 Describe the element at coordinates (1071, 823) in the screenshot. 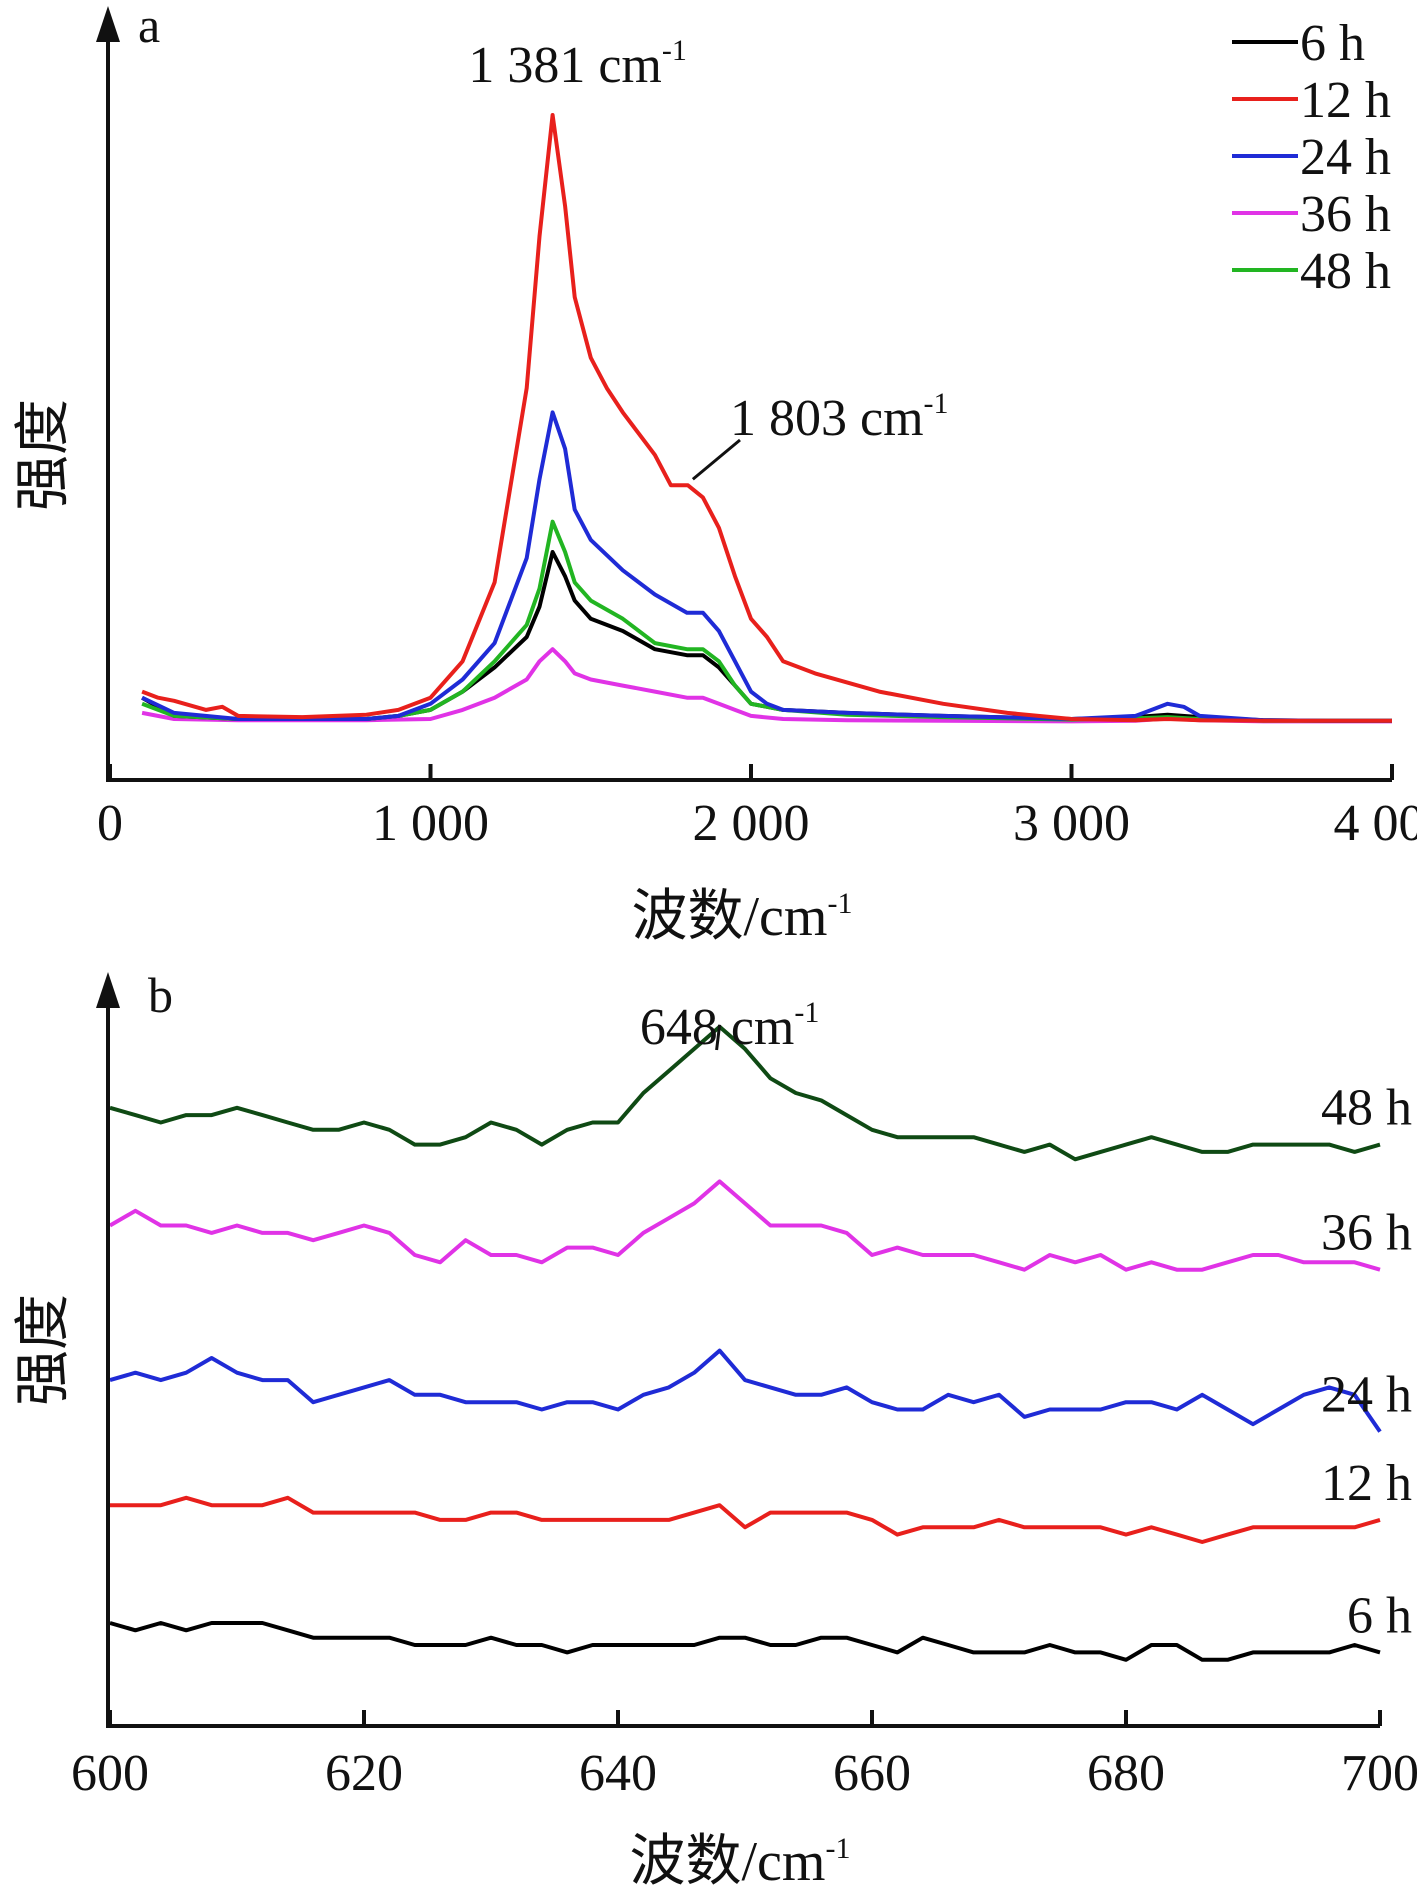

I see `x-tick-label: 3 000` at that location.